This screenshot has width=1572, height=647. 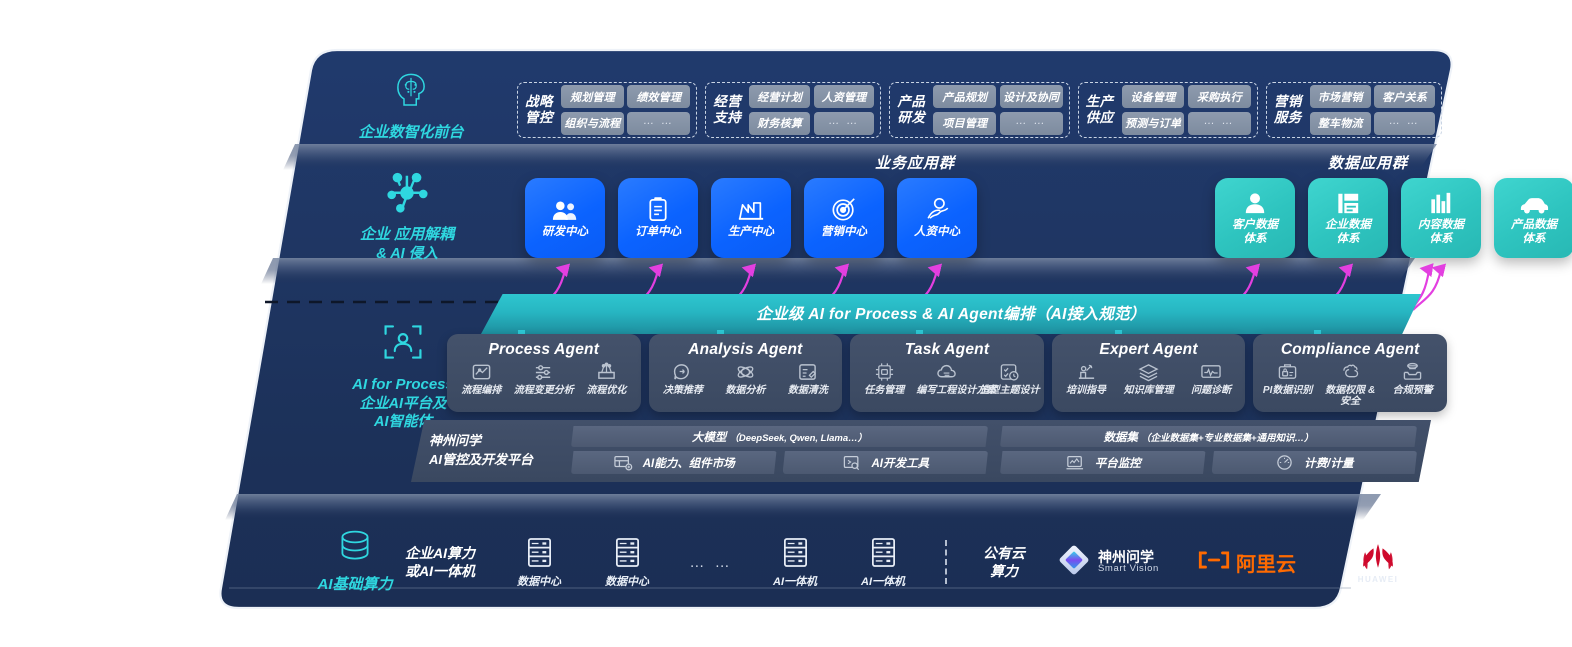 I want to click on ai-orchestration-banner: 企业级 AI for Process & AI Agent编排（AI接入规范）, so click(x=951, y=314).